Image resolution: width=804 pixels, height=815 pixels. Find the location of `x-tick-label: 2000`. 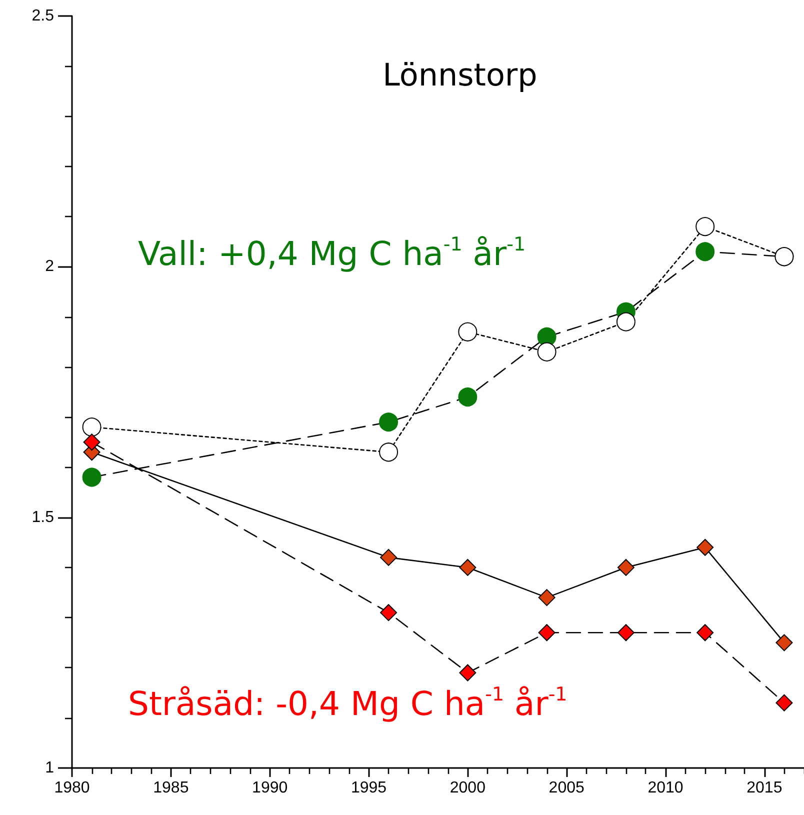

x-tick-label: 2000 is located at coordinates (468, 788).